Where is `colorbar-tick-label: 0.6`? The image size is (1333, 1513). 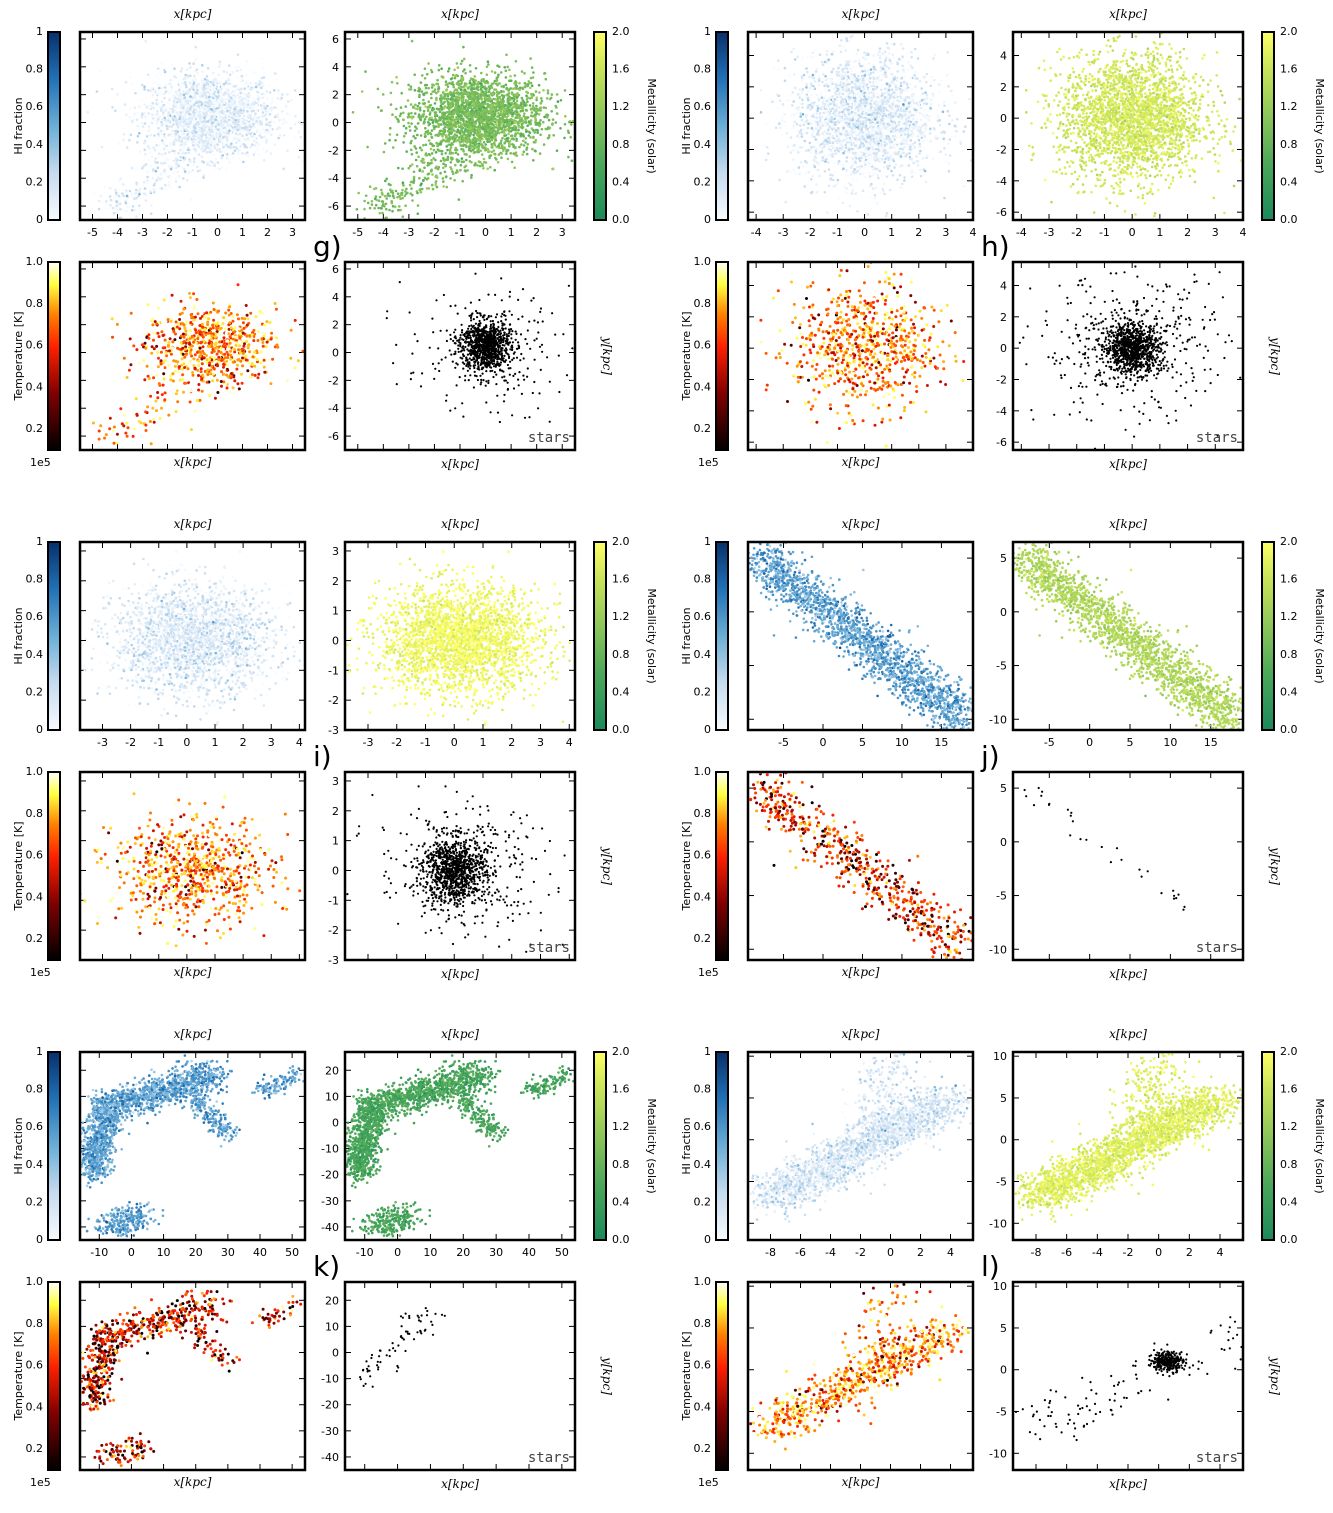 colorbar-tick-label: 0.6 is located at coordinates (35, 345).